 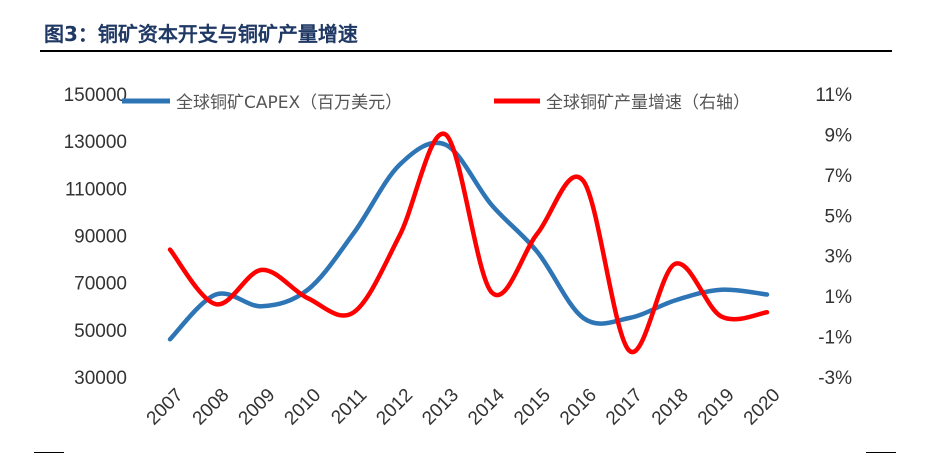 What do you see at coordinates (257, 407) in the screenshot?
I see `x-tick-label: 2009` at bounding box center [257, 407].